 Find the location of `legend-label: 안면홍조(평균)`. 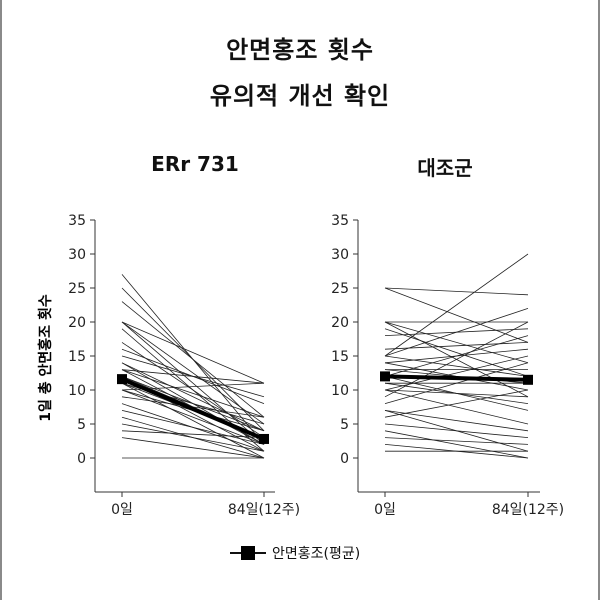

legend-label: 안면홍조(평균) is located at coordinates (316, 554).